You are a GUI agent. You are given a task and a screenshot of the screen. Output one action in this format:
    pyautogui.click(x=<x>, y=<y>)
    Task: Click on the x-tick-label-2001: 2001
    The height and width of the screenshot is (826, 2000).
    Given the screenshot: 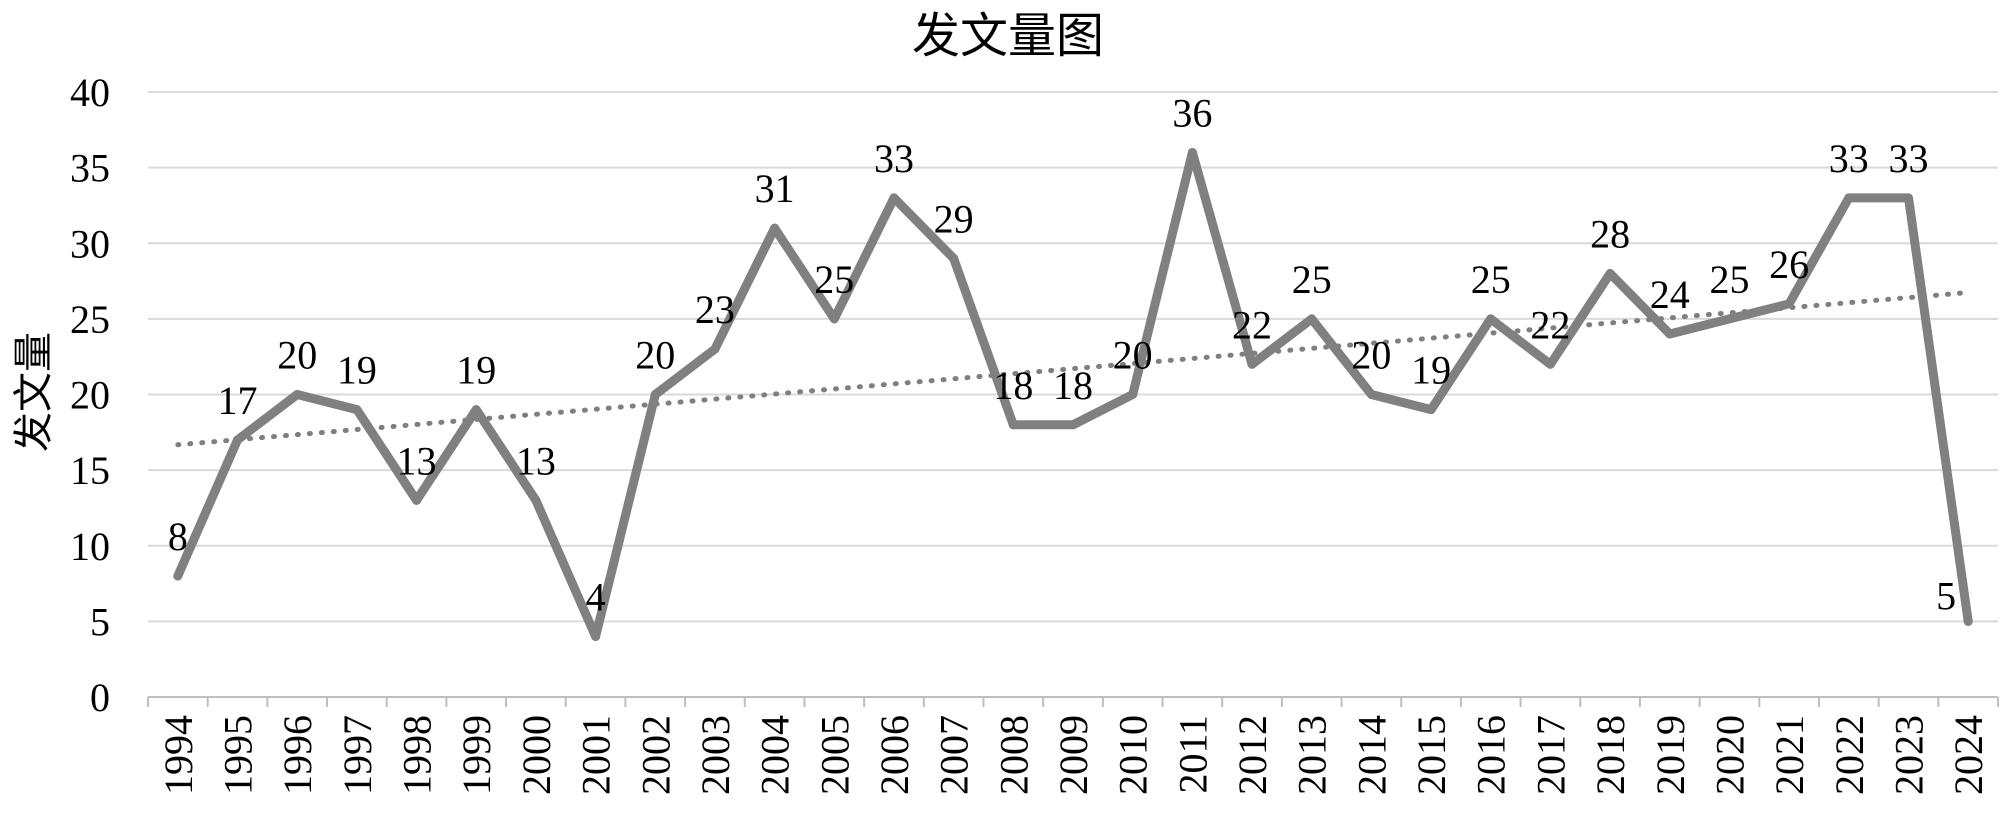 What is the action you would take?
    pyautogui.click(x=596, y=755)
    